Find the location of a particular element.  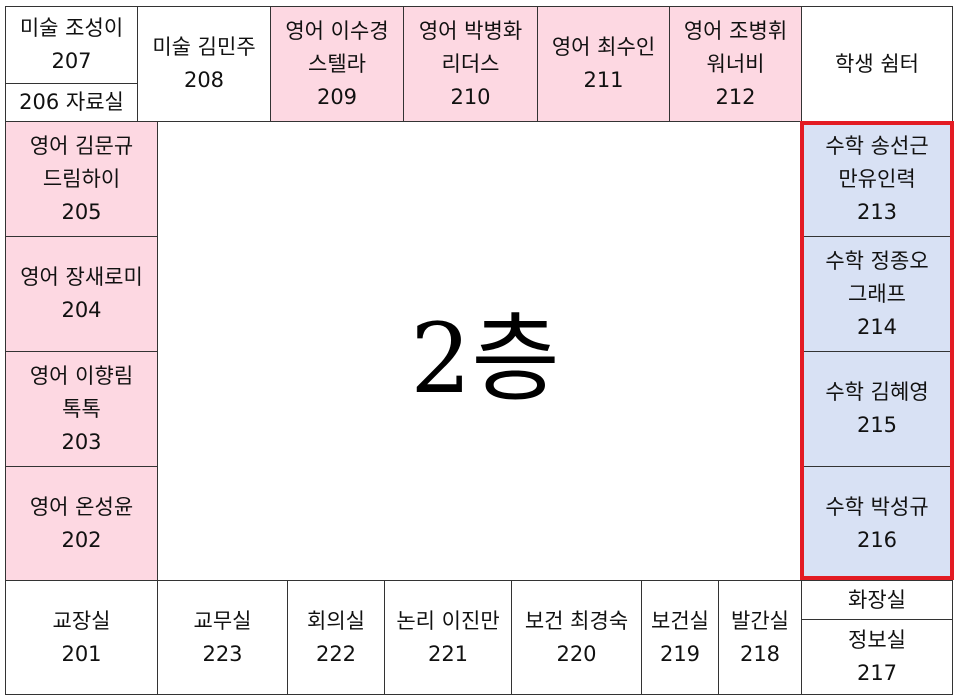

room-208-number: 208 is located at coordinates (204, 80).